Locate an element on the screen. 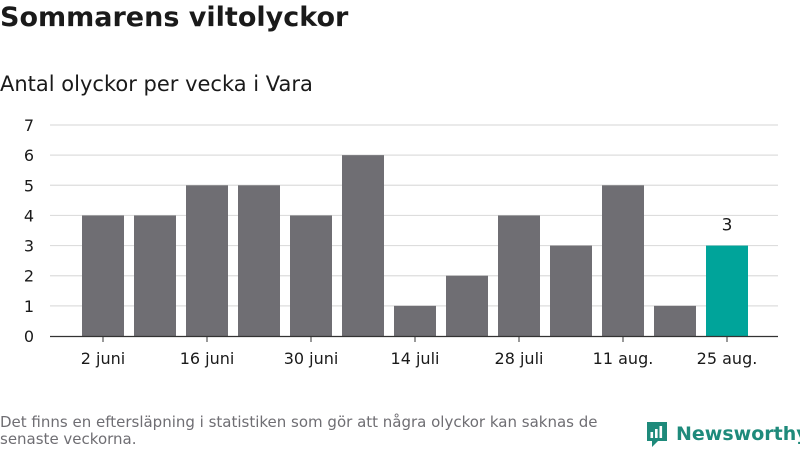  data-label: 3 is located at coordinates (727, 226).